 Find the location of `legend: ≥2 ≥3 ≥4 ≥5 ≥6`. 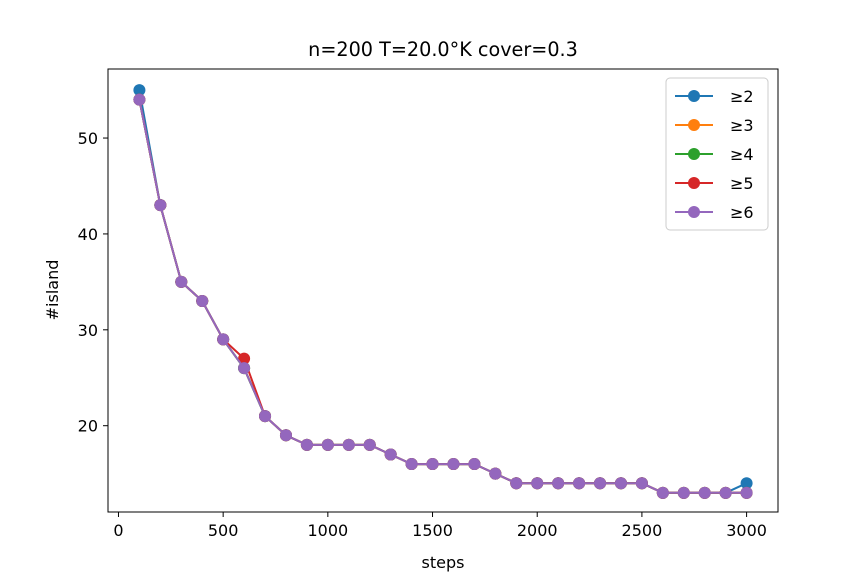

legend: ≥2 ≥3 ≥4 ≥5 ≥6 is located at coordinates (717, 154).